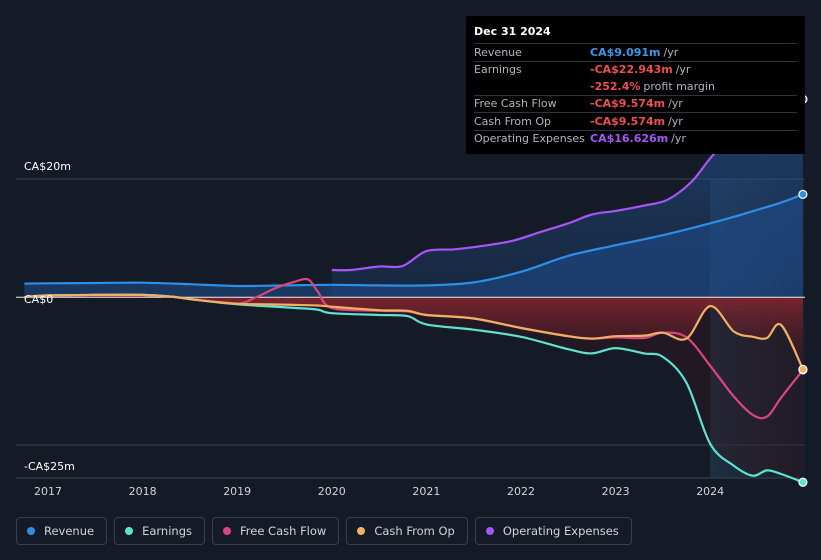  What do you see at coordinates (803, 482) in the screenshot?
I see `endpoint-earnings` at bounding box center [803, 482].